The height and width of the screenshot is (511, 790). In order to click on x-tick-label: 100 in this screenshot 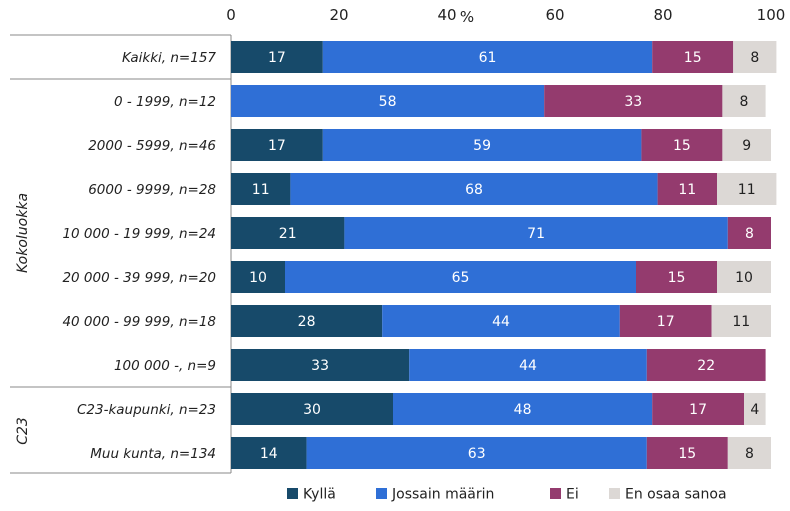, I will do `click(771, 15)`.